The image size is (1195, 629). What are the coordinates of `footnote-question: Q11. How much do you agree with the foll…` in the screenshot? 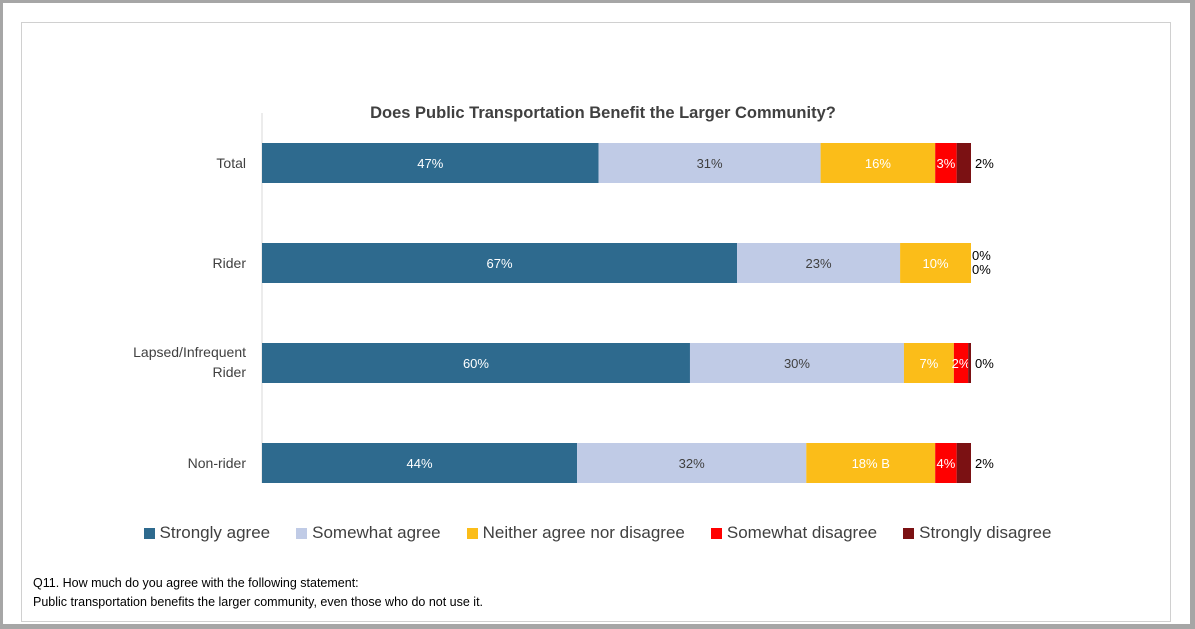 It's located at (196, 583).